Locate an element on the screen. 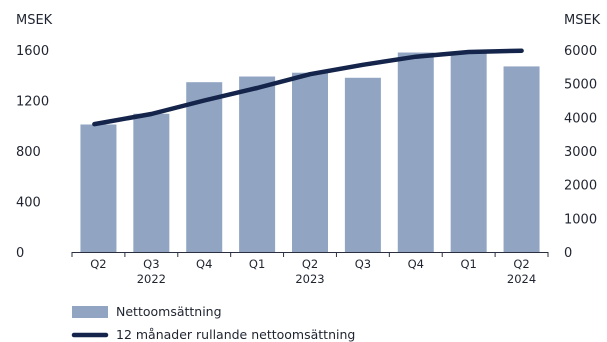  left-axis-tick-label: 1600 is located at coordinates (32, 51).